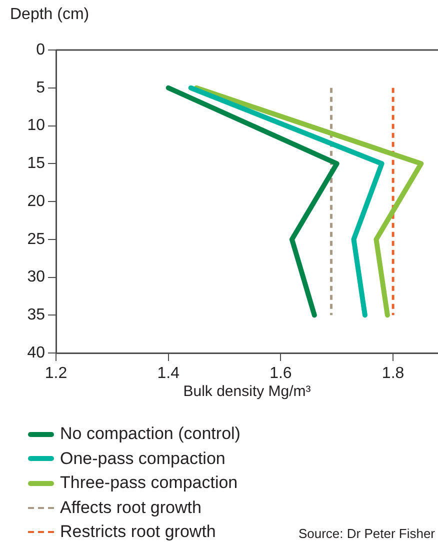 This screenshot has width=438, height=542. I want to click on x-tick-label: 1.4, so click(168, 373).